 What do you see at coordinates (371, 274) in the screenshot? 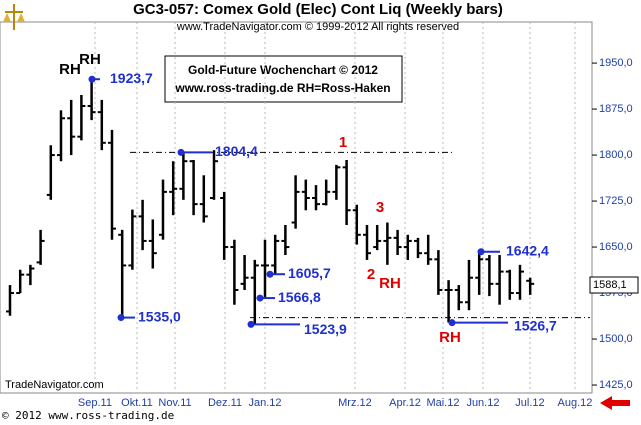
I see `annotation: 2` at bounding box center [371, 274].